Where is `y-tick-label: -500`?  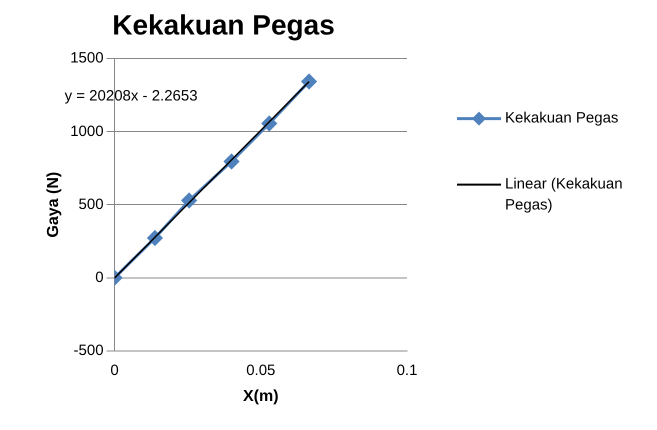 y-tick-label: -500 is located at coordinates (89, 350).